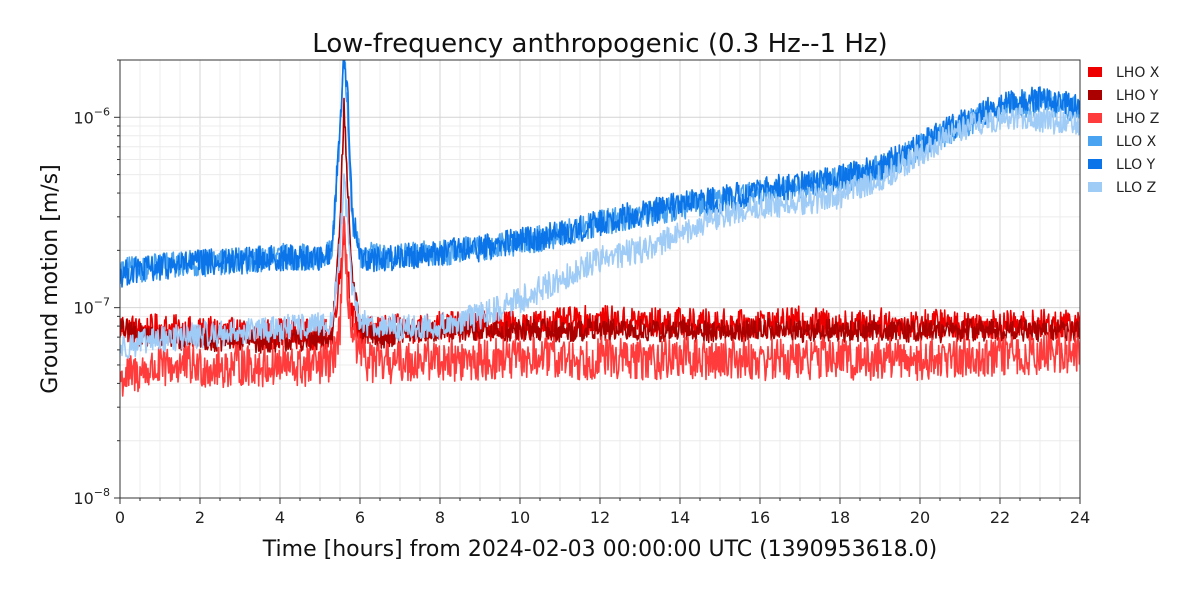 The height and width of the screenshot is (600, 1200). What do you see at coordinates (91, 497) in the screenshot?
I see `y-tick-label: 10⁻⁸` at bounding box center [91, 497].